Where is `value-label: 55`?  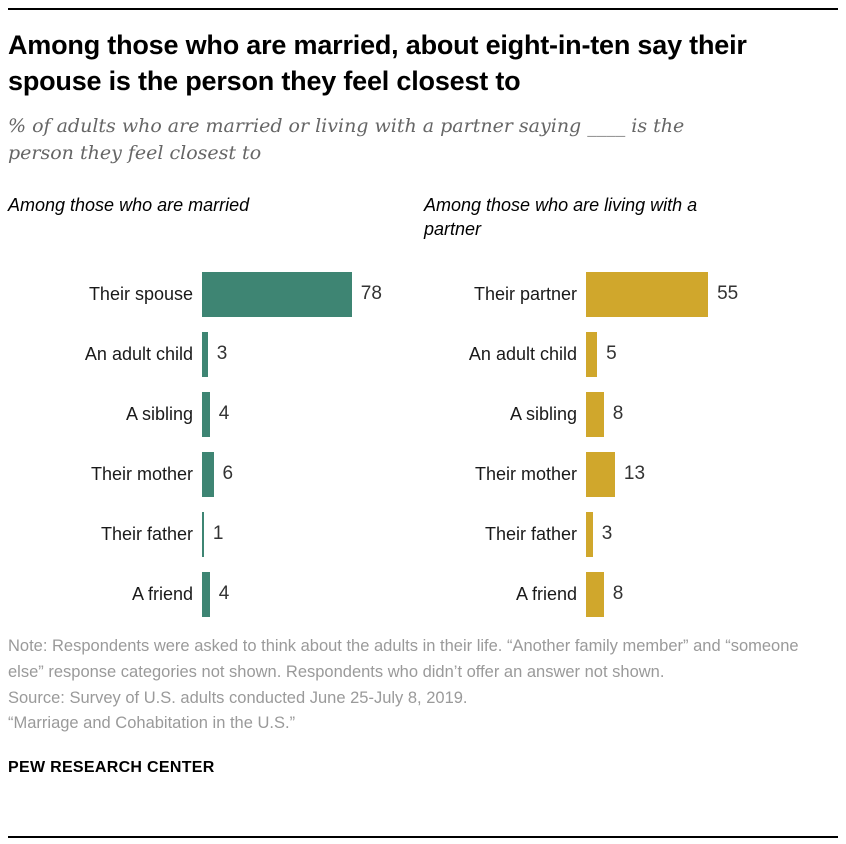 value-label: 55 is located at coordinates (728, 294).